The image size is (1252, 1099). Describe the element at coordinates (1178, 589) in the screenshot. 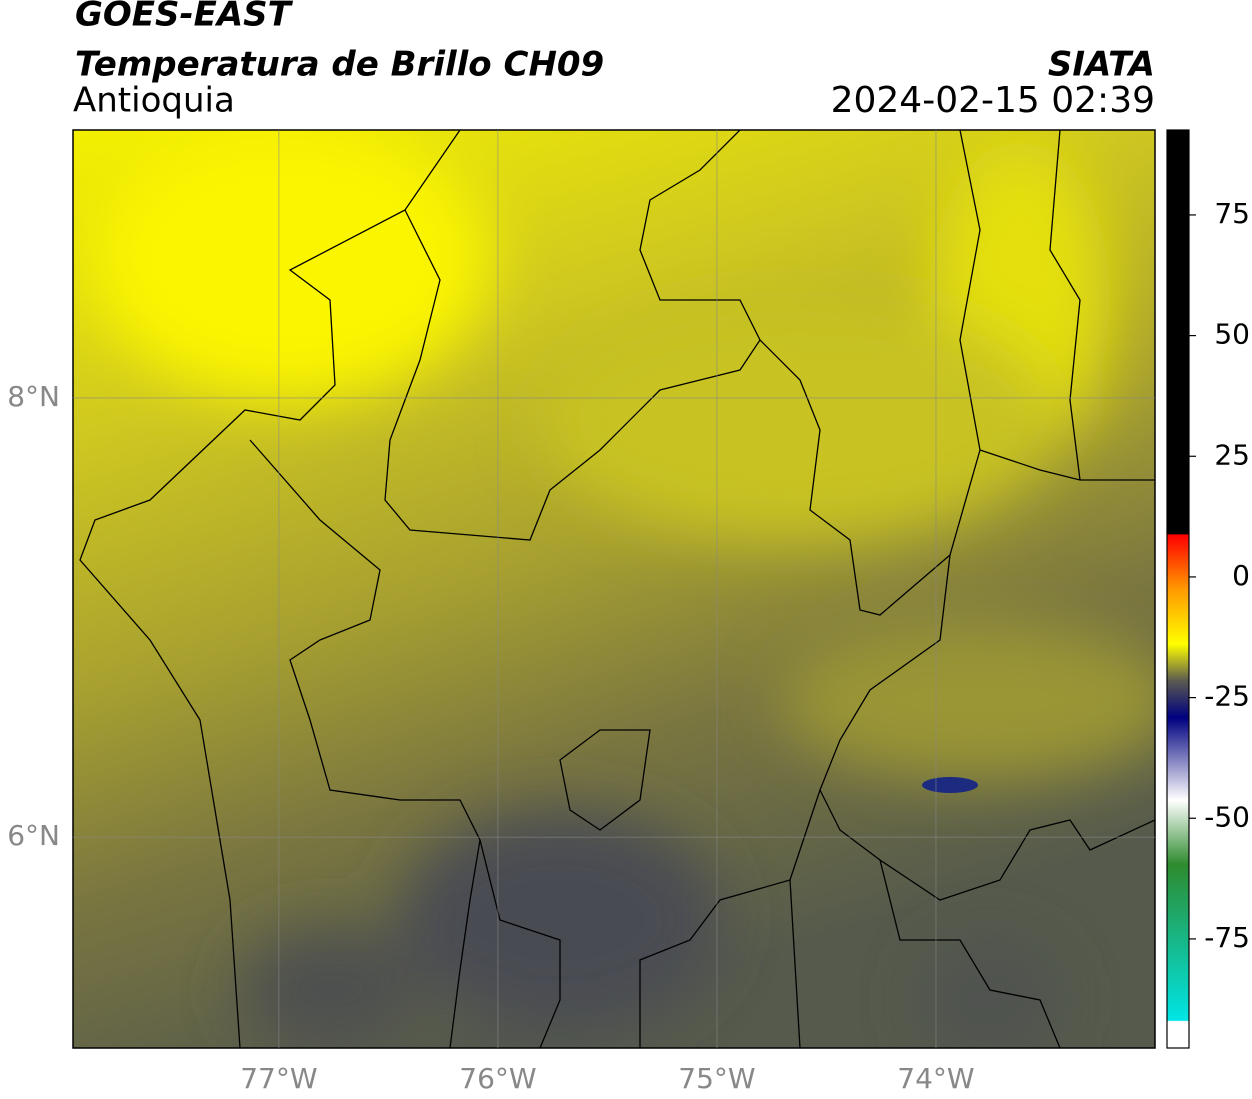

I see `colorbar` at that location.